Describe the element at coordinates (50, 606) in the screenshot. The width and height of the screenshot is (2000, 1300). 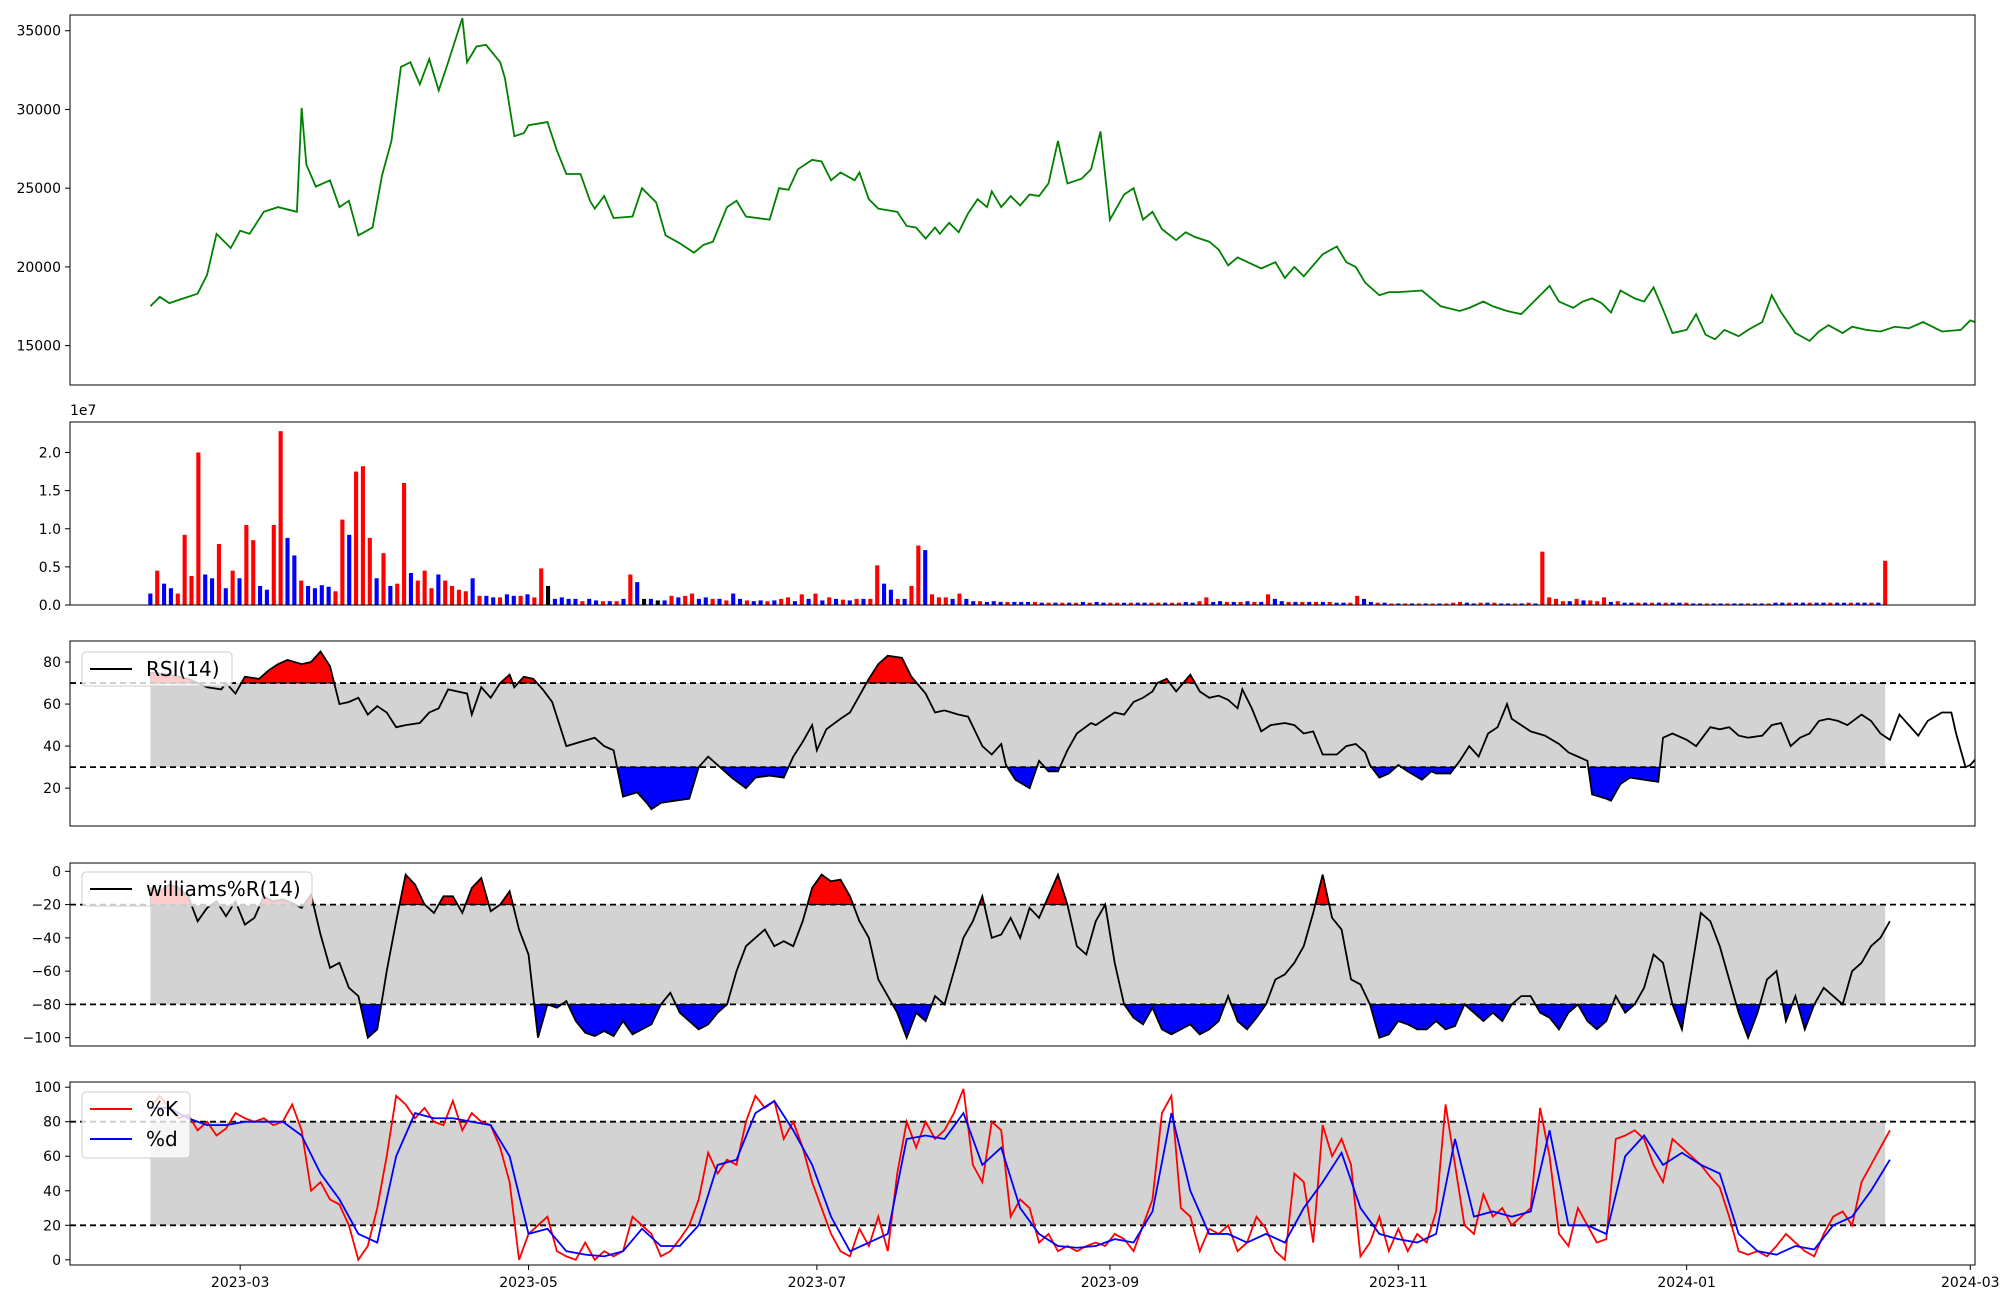
I see `volume-y-tick-label: 0.0` at that location.